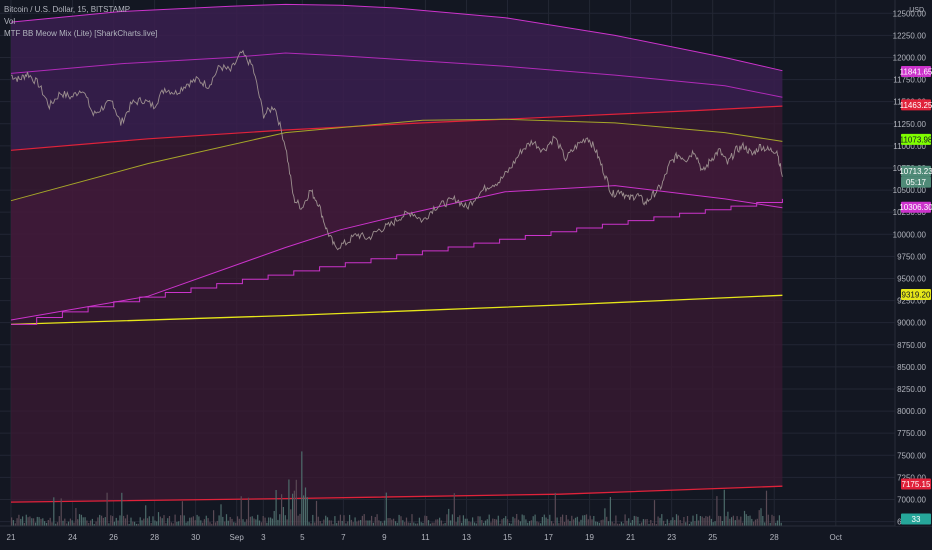 The image size is (932, 550). Describe the element at coordinates (67, 9) in the screenshot. I see `symbol-title: Bitcoin / U.S. Dollar, 15, BITSTAMP` at that location.